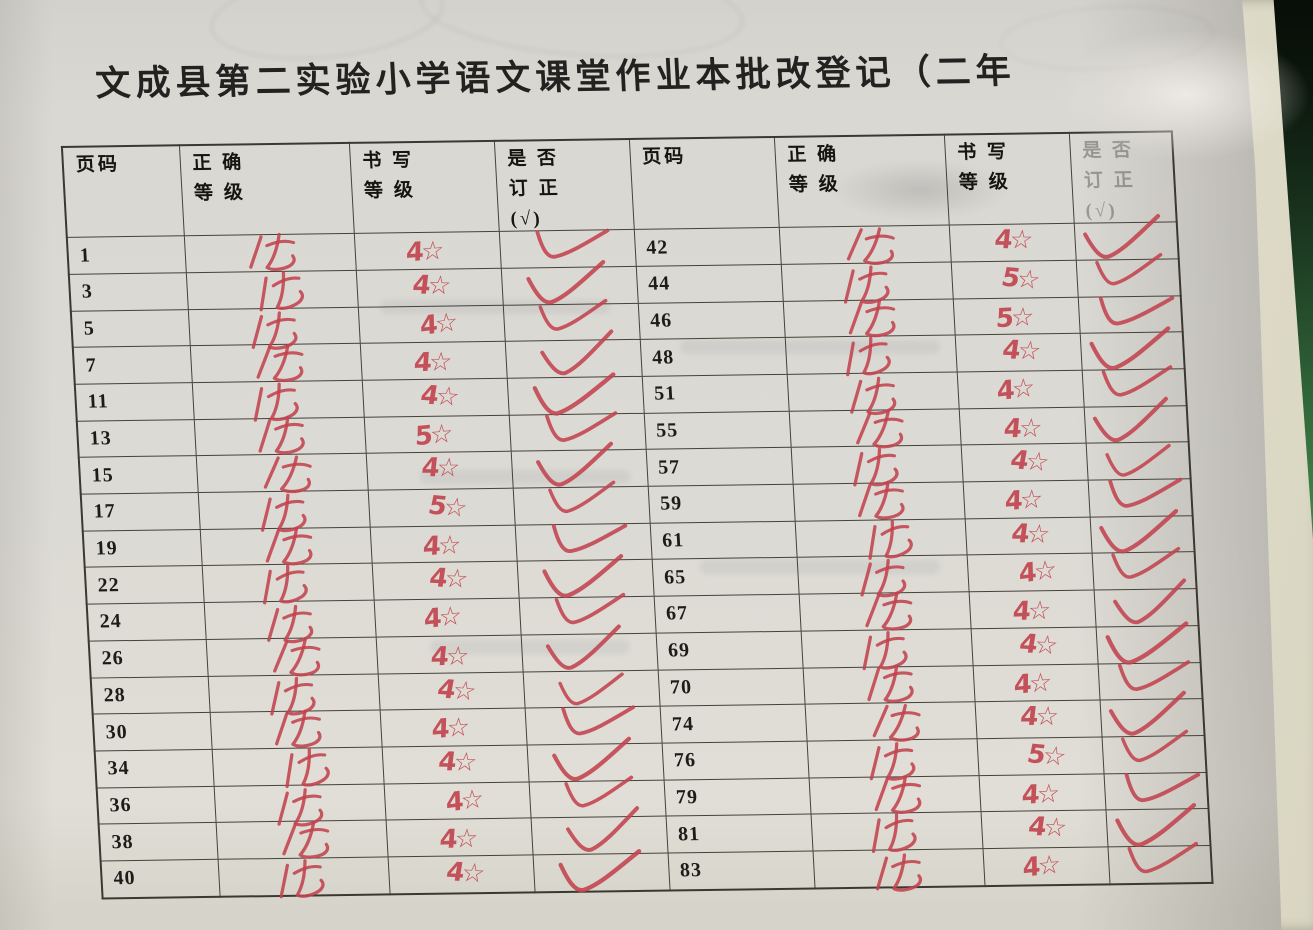  I want to click on page-number-cell: 26, so click(148, 658).